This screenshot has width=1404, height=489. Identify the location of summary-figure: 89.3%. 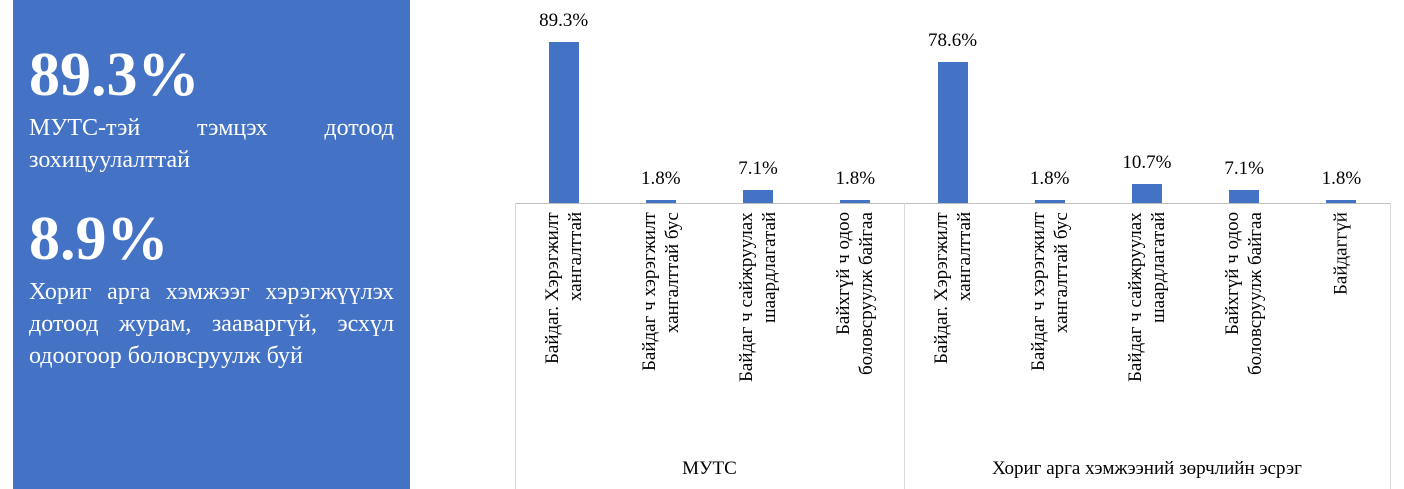
(114, 75).